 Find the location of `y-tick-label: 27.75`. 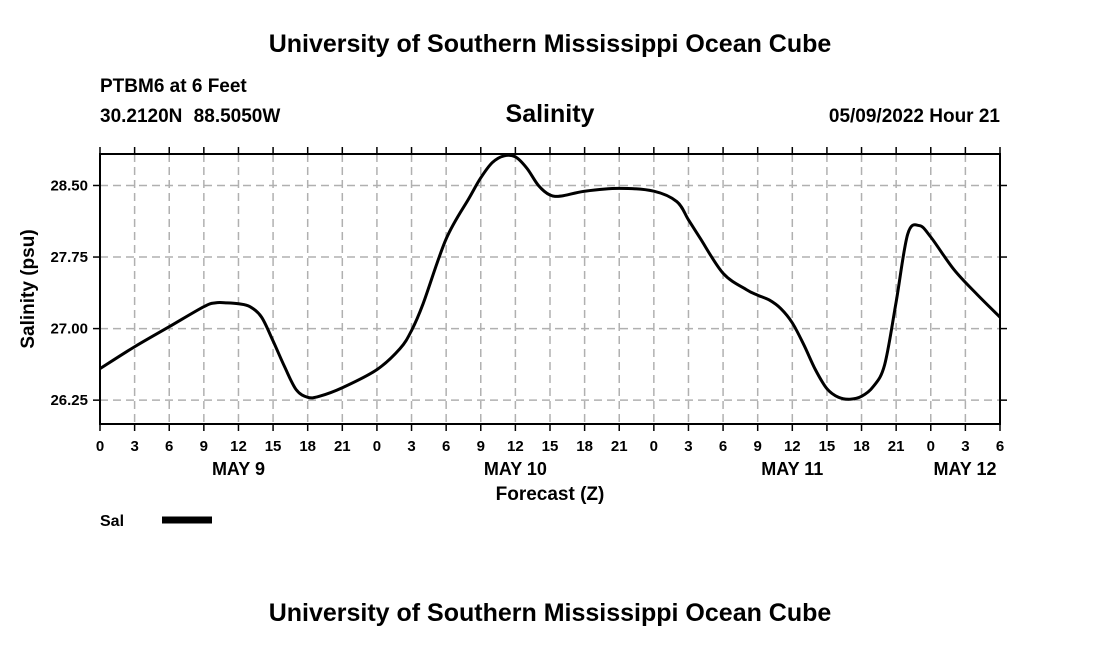

y-tick-label: 27.75 is located at coordinates (69, 257).